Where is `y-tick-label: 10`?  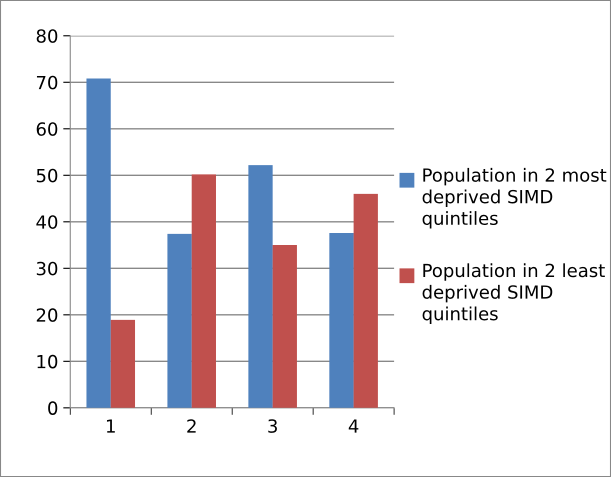
y-tick-label: 10 is located at coordinates (47, 361).